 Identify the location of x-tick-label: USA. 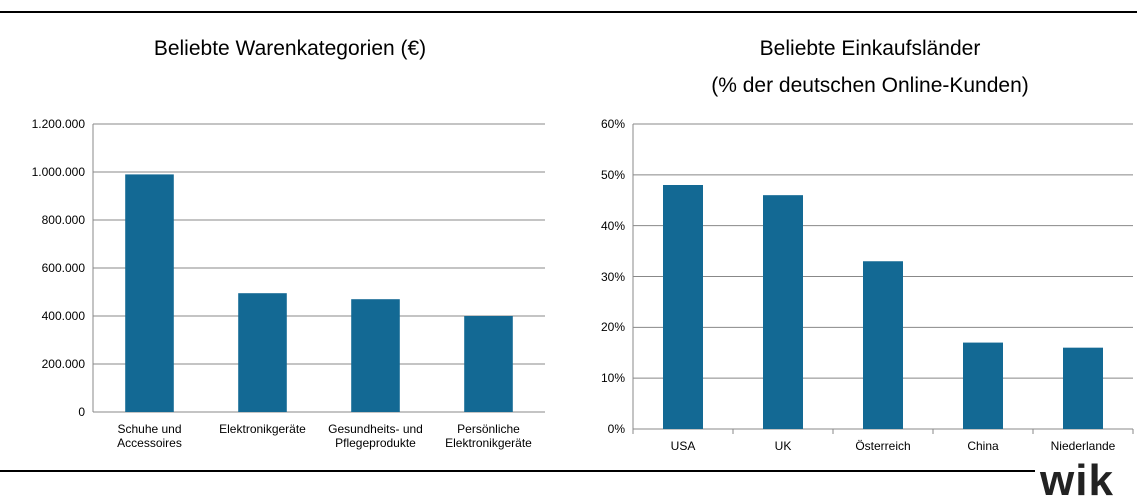
(683, 446).